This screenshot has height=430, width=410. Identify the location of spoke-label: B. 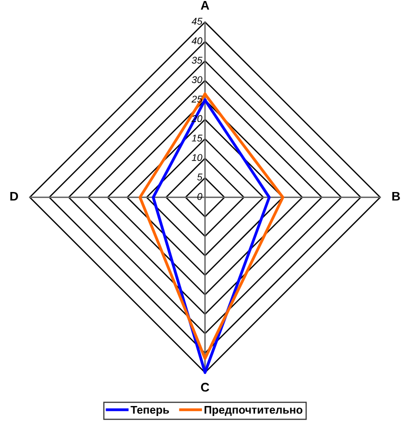
(396, 196).